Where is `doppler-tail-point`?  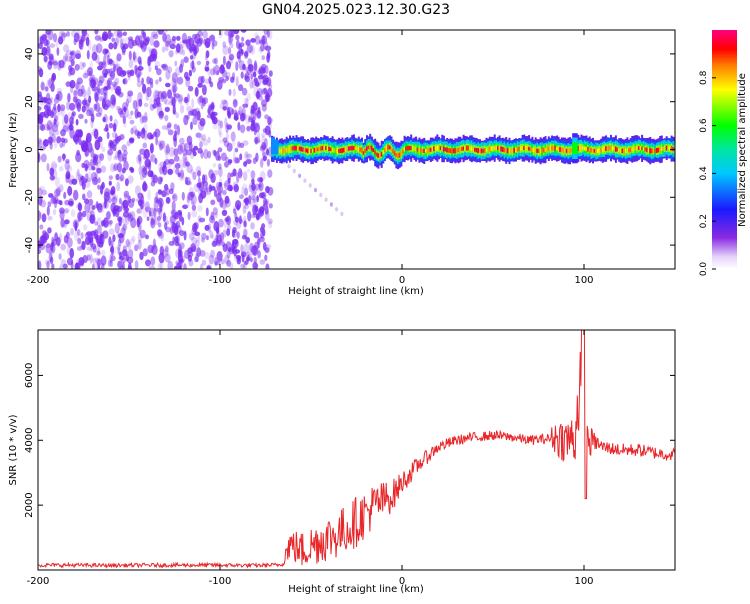
doppler-tail-point is located at coordinates (294, 171).